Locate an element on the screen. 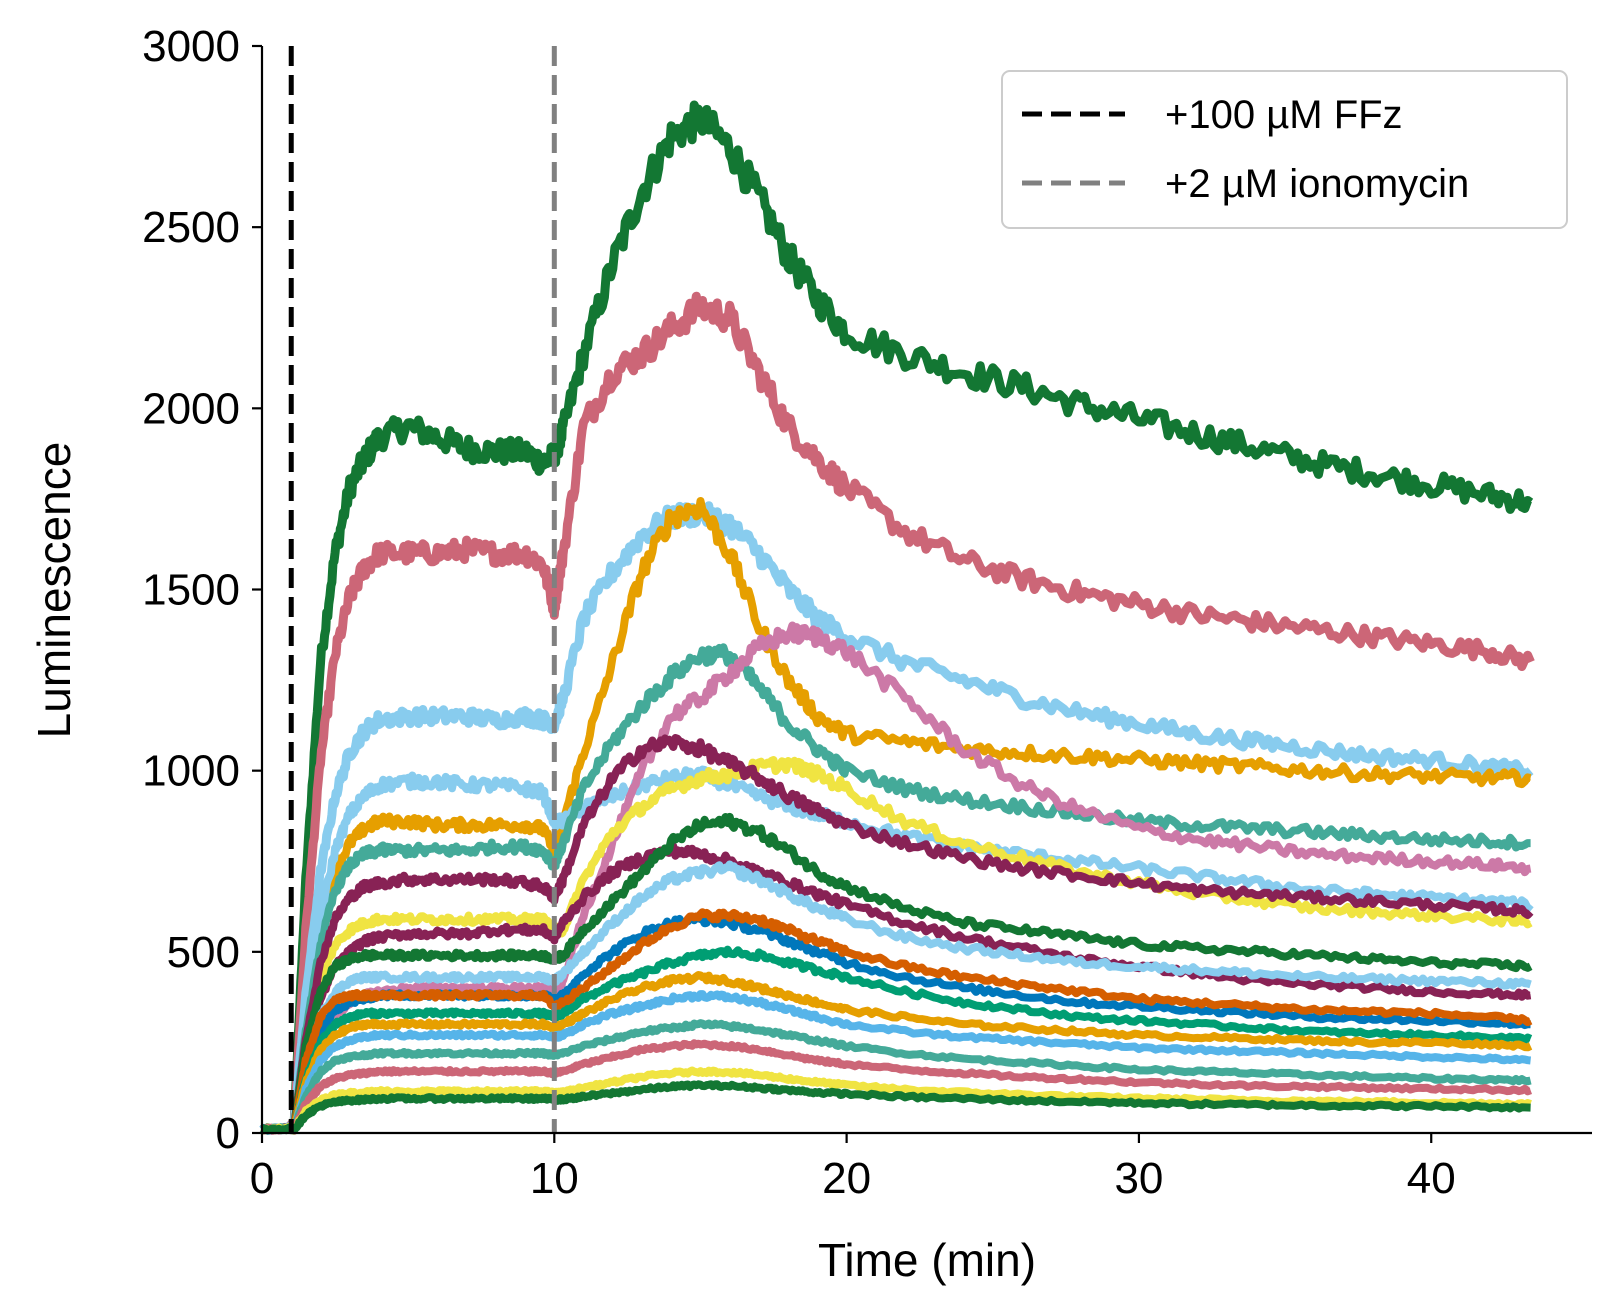  y-tick-label-1: 500 is located at coordinates (203, 952).